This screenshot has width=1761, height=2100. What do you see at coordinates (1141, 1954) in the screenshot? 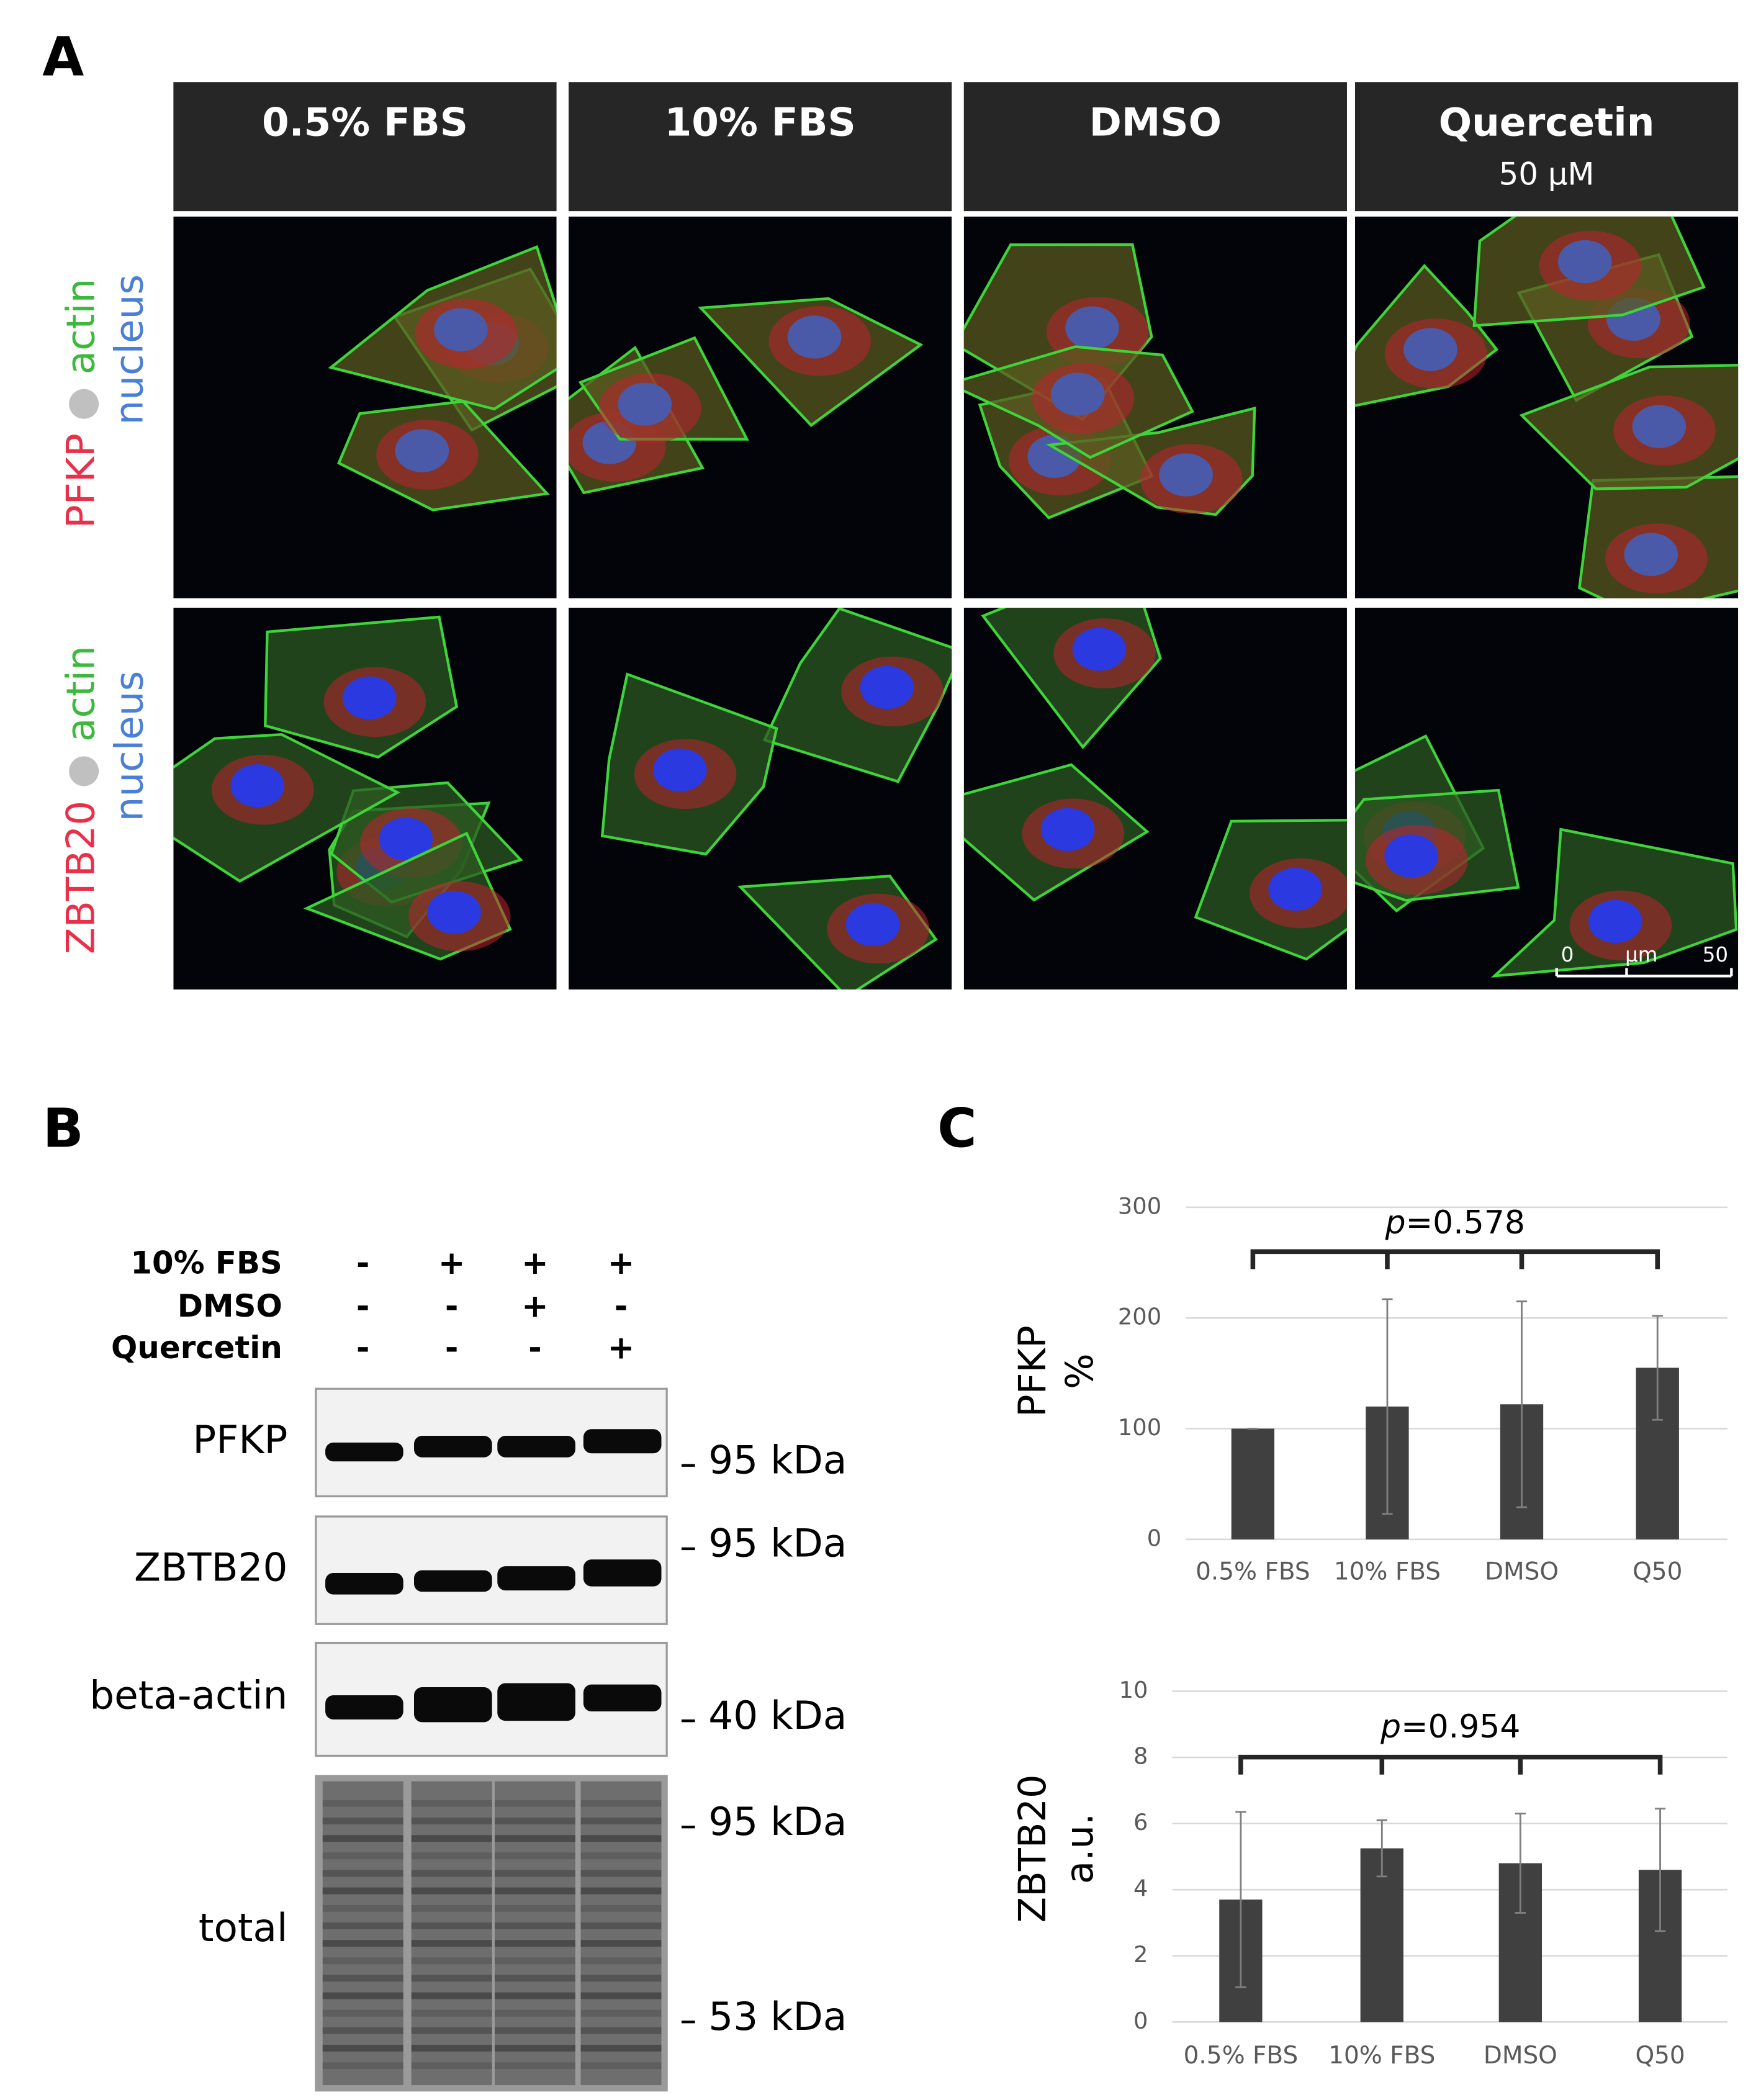
I see `y-tick-label: 2` at bounding box center [1141, 1954].